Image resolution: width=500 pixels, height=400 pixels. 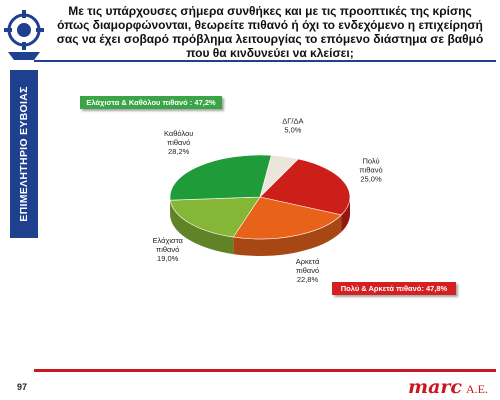 I want to click on brand-logo: marc A.E., so click(x=448, y=387).